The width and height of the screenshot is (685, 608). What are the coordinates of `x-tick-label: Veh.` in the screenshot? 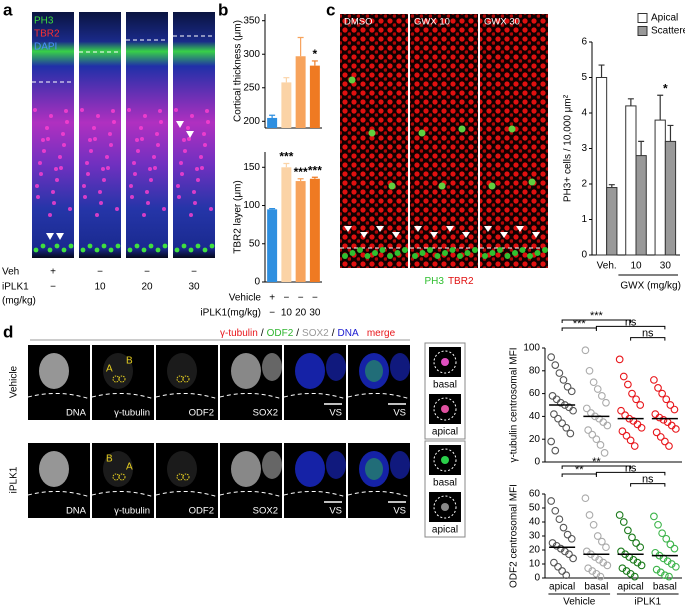 It's located at (607, 266).